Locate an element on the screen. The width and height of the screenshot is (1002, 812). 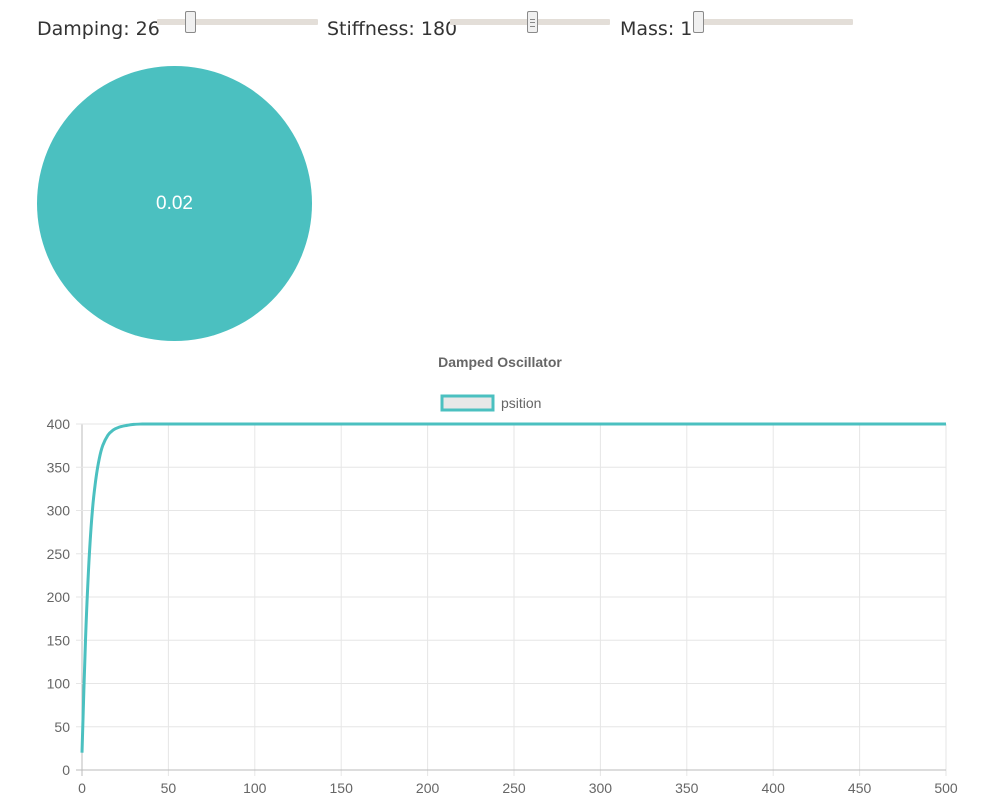
x-tick-label: 500 is located at coordinates (946, 788).